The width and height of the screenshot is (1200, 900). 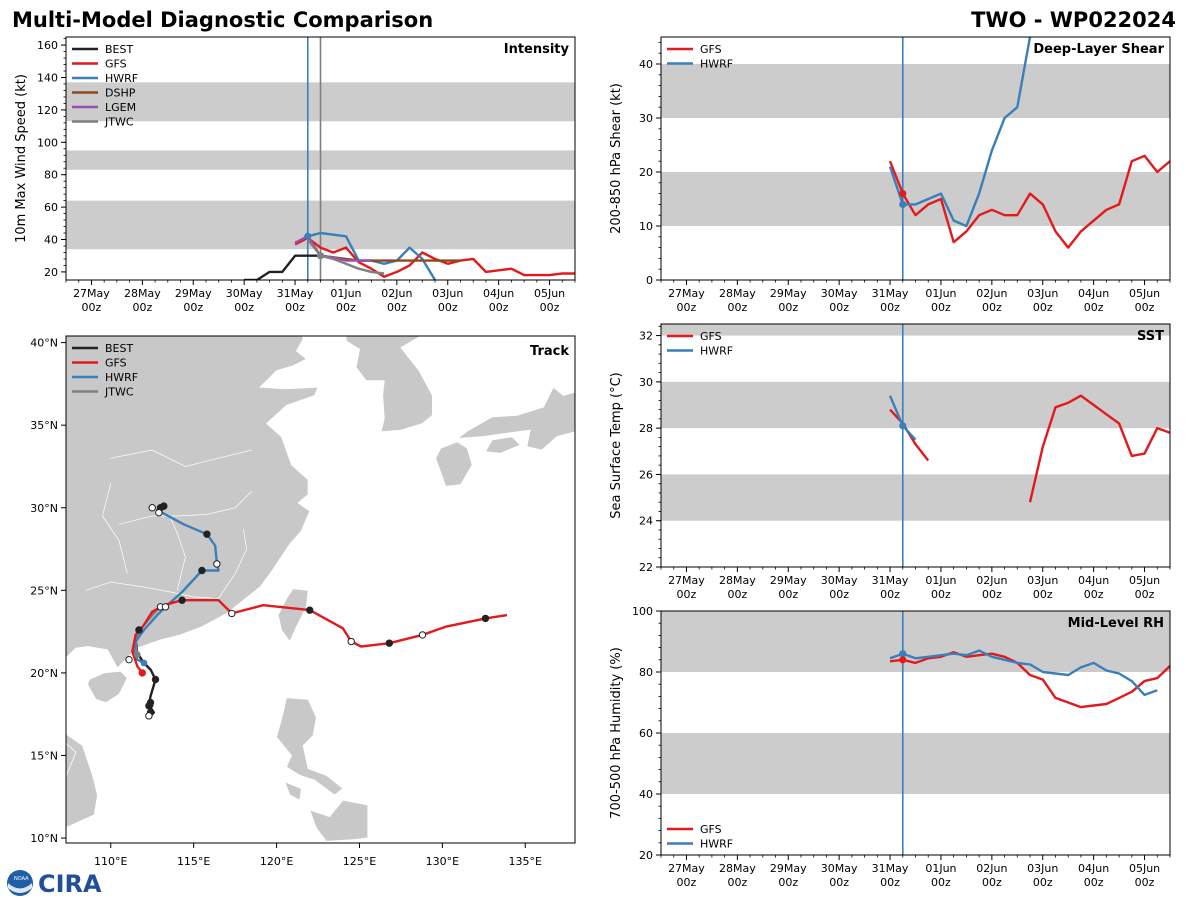 What do you see at coordinates (276, 861) in the screenshot?
I see `x-tick-label: 120°E` at bounding box center [276, 861].